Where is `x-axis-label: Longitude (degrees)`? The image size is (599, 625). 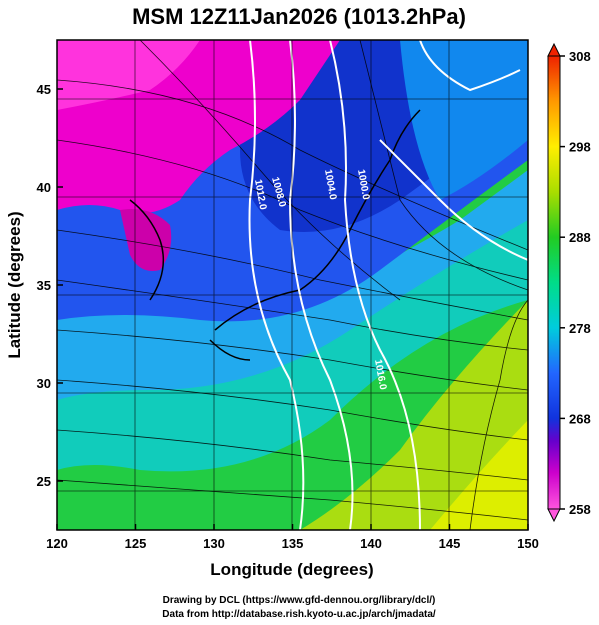
x-axis-label: Longitude (degrees) is located at coordinates (291, 569).